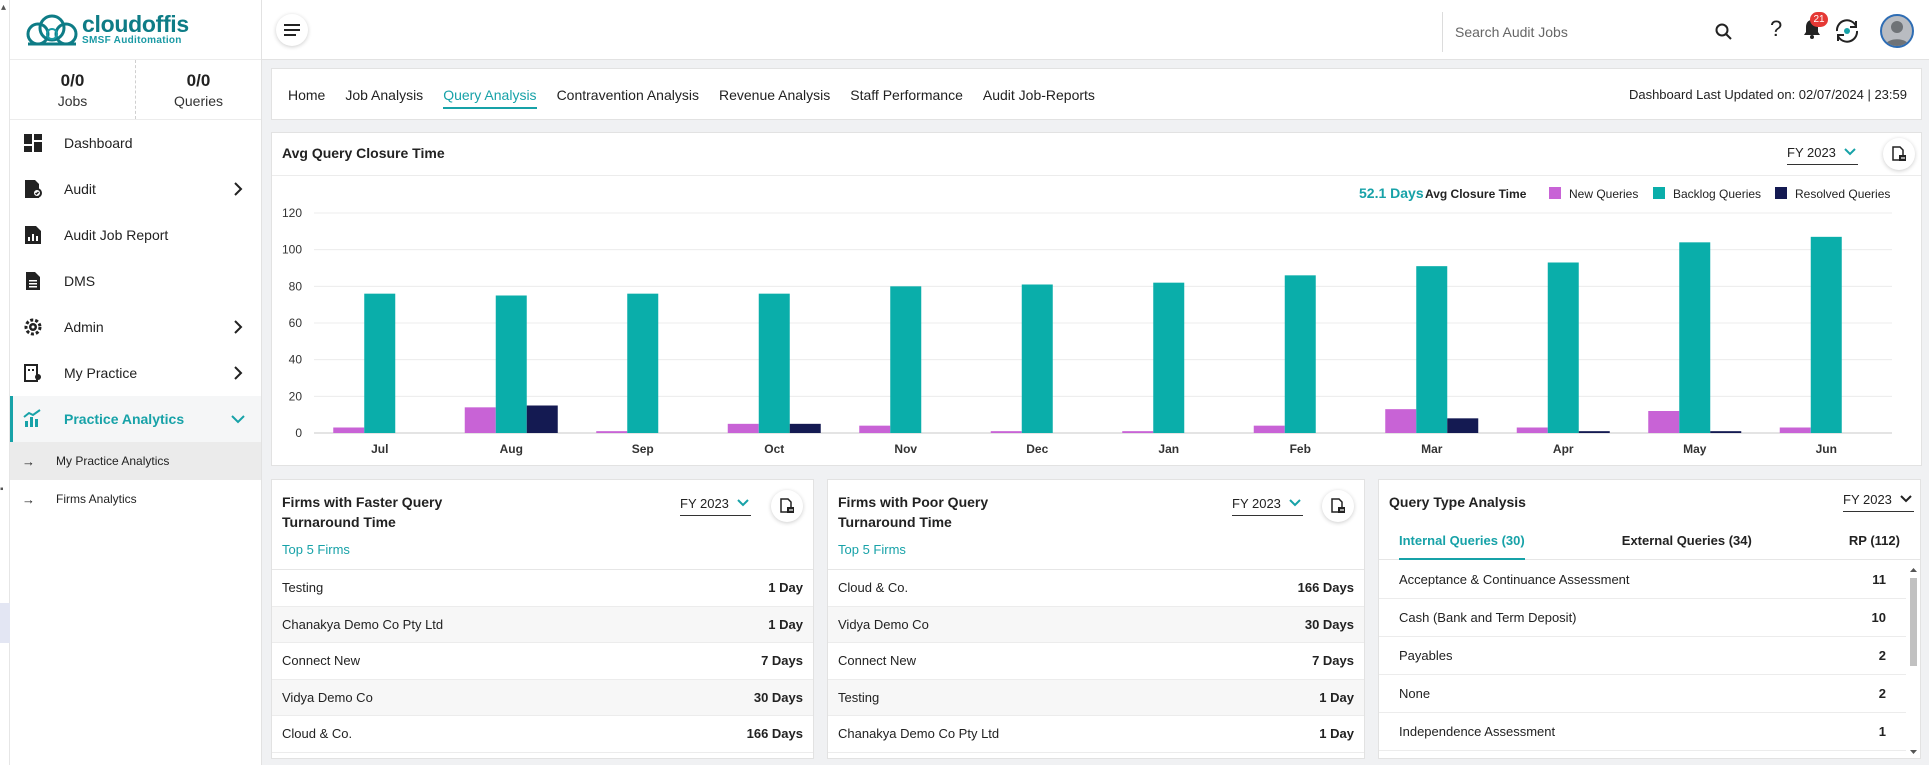 The width and height of the screenshot is (1929, 765). Describe the element at coordinates (1573, 32) in the screenshot. I see `search-input` at that location.